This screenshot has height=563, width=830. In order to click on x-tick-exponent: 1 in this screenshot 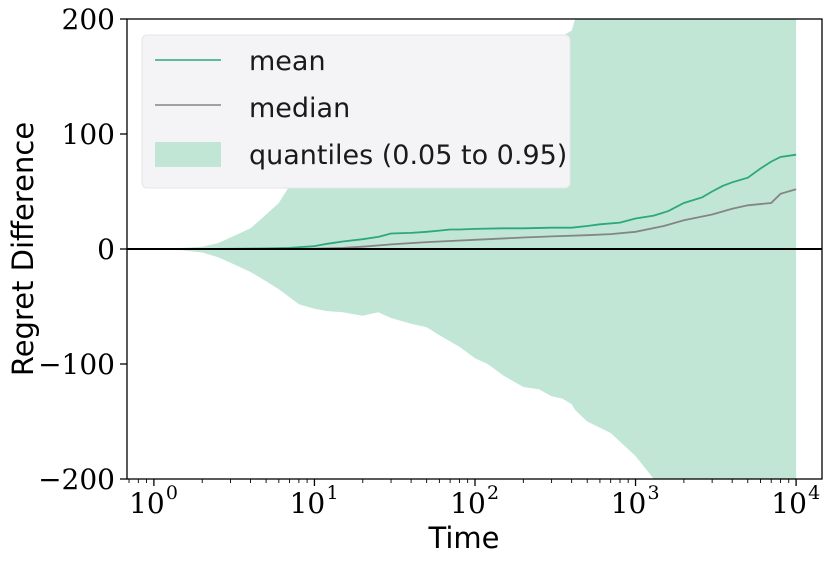, I will do `click(332, 493)`.